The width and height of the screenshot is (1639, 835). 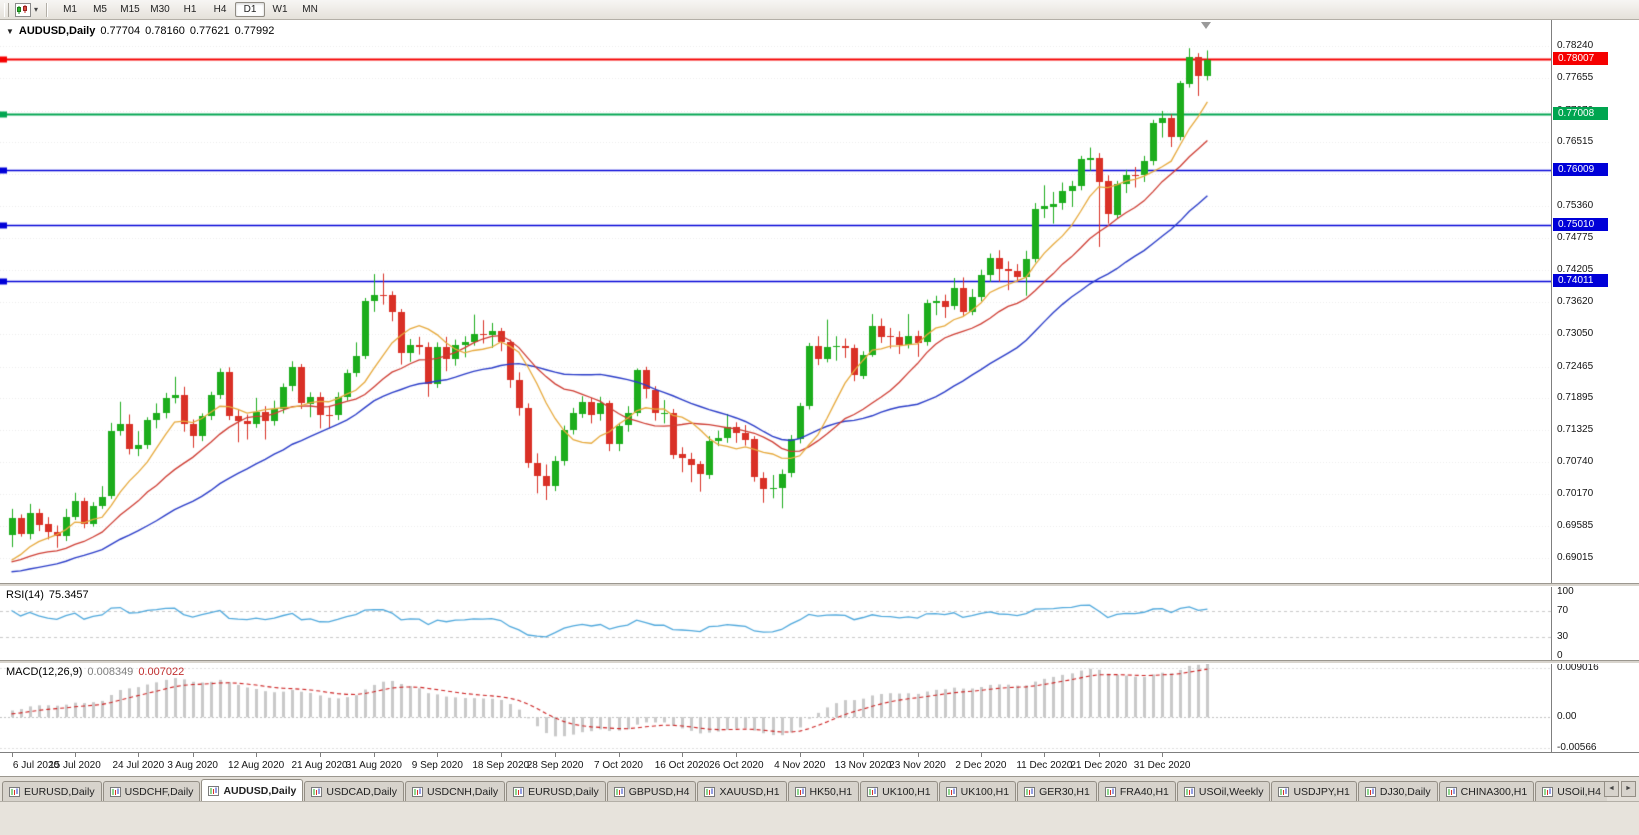 What do you see at coordinates (749, 791) in the screenshot?
I see `chart-tab-label: XAUUSD,H1` at bounding box center [749, 791].